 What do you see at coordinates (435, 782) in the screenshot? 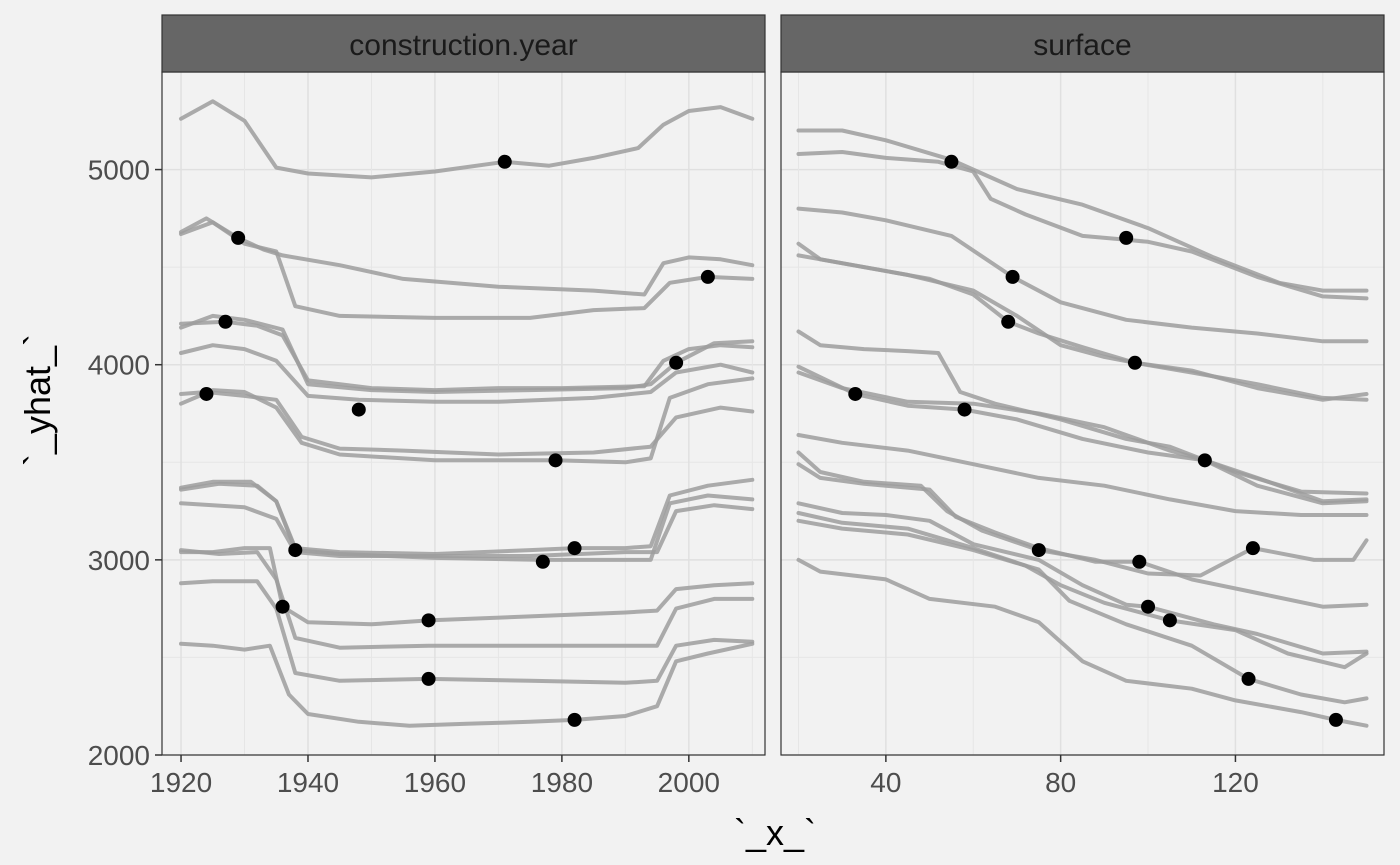
I see `x-tick-label: 1960` at bounding box center [435, 782].